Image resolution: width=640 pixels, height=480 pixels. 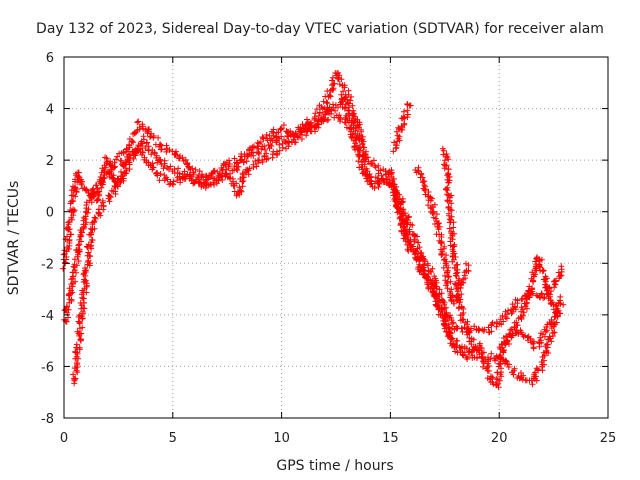 What do you see at coordinates (50, 213) in the screenshot?
I see `y-tick-label: 0` at bounding box center [50, 213].